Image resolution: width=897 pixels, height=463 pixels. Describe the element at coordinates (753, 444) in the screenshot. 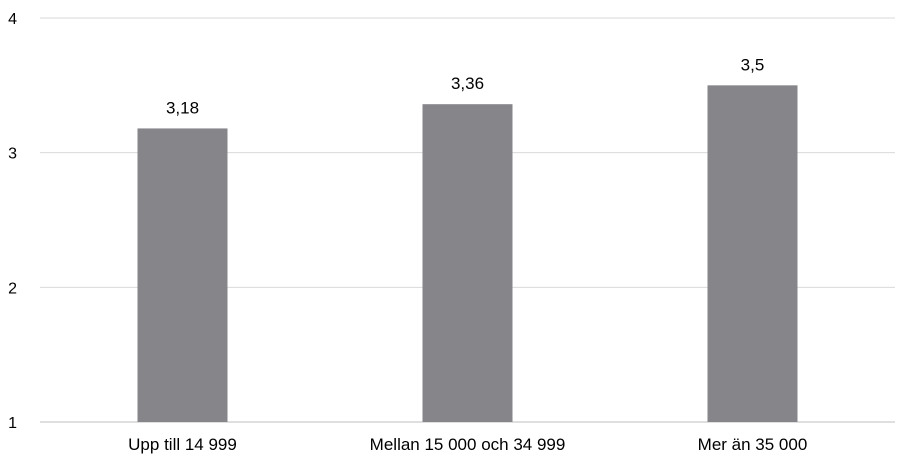

I see `x-tick-label: Mer än 35 000` at that location.